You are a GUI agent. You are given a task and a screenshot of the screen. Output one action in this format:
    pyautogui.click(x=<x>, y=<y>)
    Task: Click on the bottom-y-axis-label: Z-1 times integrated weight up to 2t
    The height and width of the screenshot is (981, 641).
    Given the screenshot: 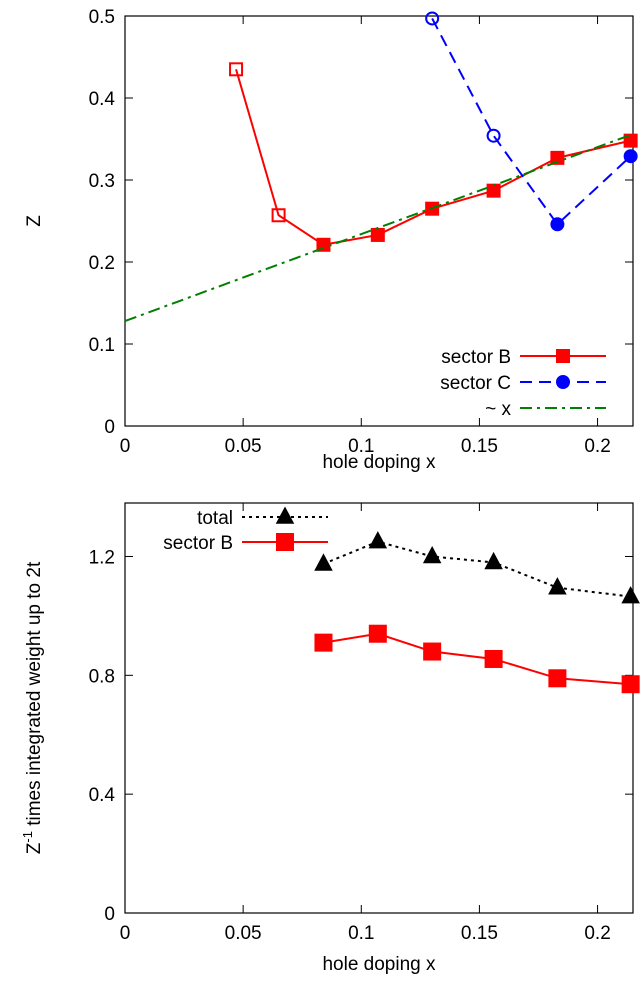 What is the action you would take?
    pyautogui.click(x=32, y=707)
    